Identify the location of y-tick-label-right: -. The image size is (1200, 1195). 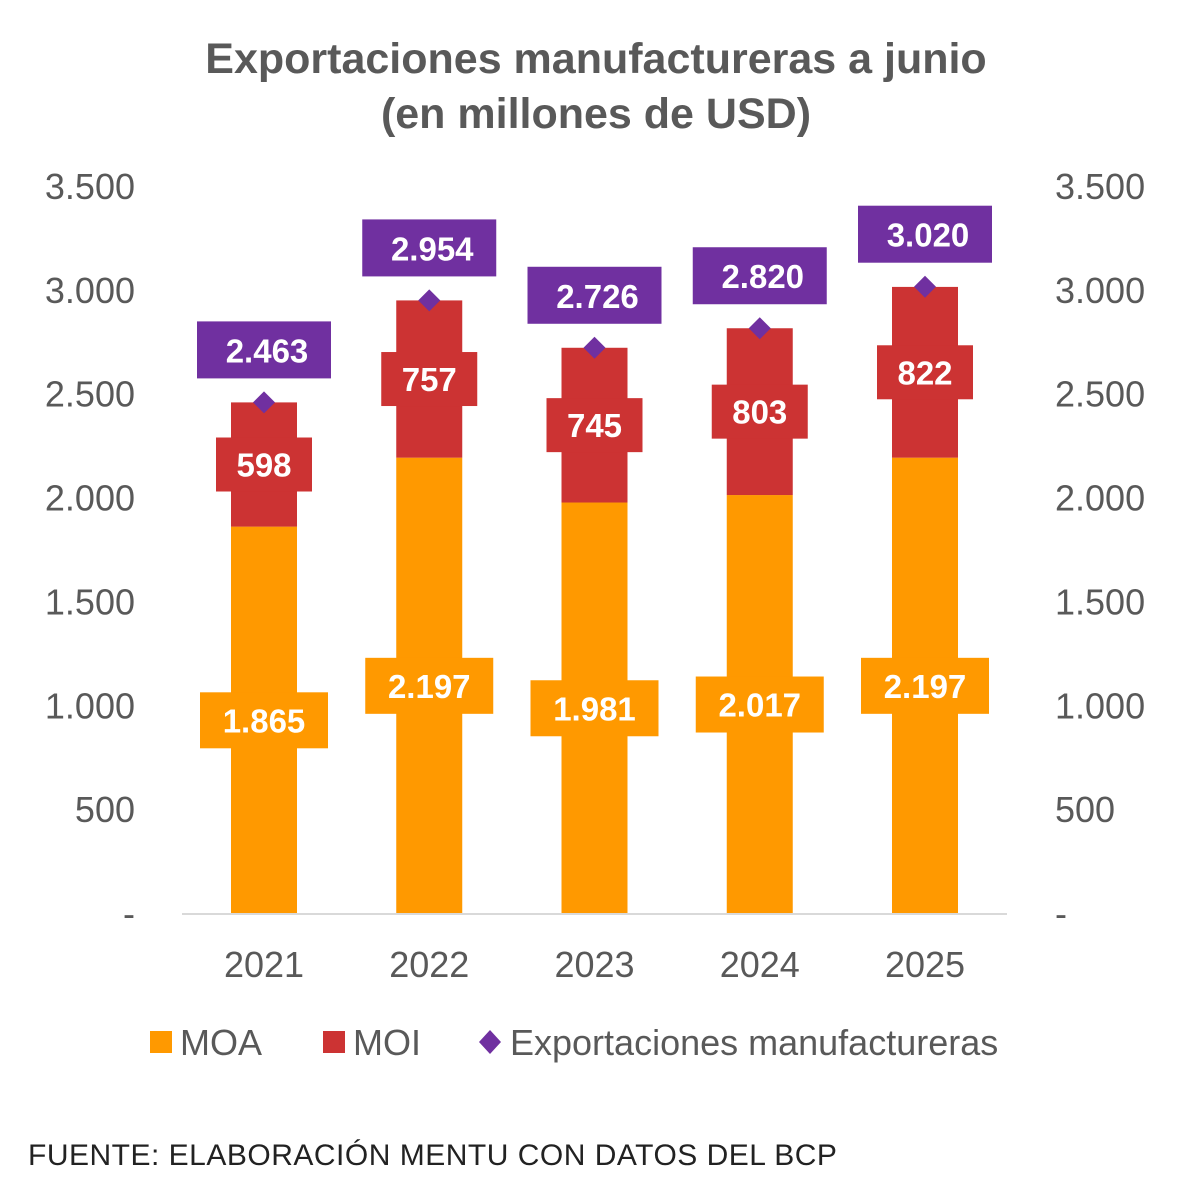
(1061, 913).